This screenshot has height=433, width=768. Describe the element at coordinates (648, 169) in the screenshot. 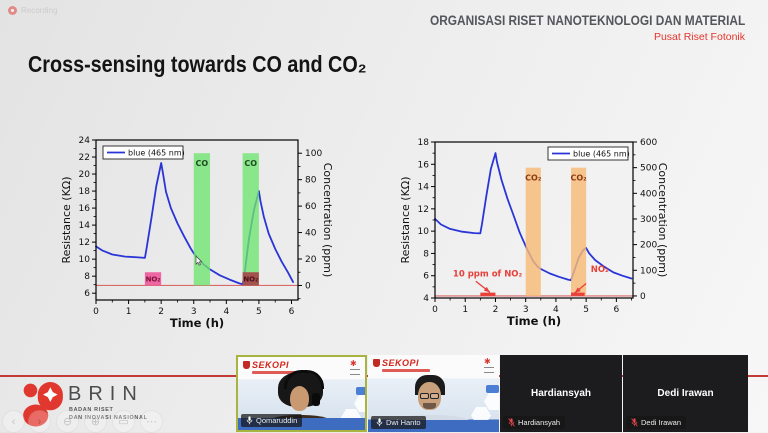

I see `svg-text: 500` at that location.